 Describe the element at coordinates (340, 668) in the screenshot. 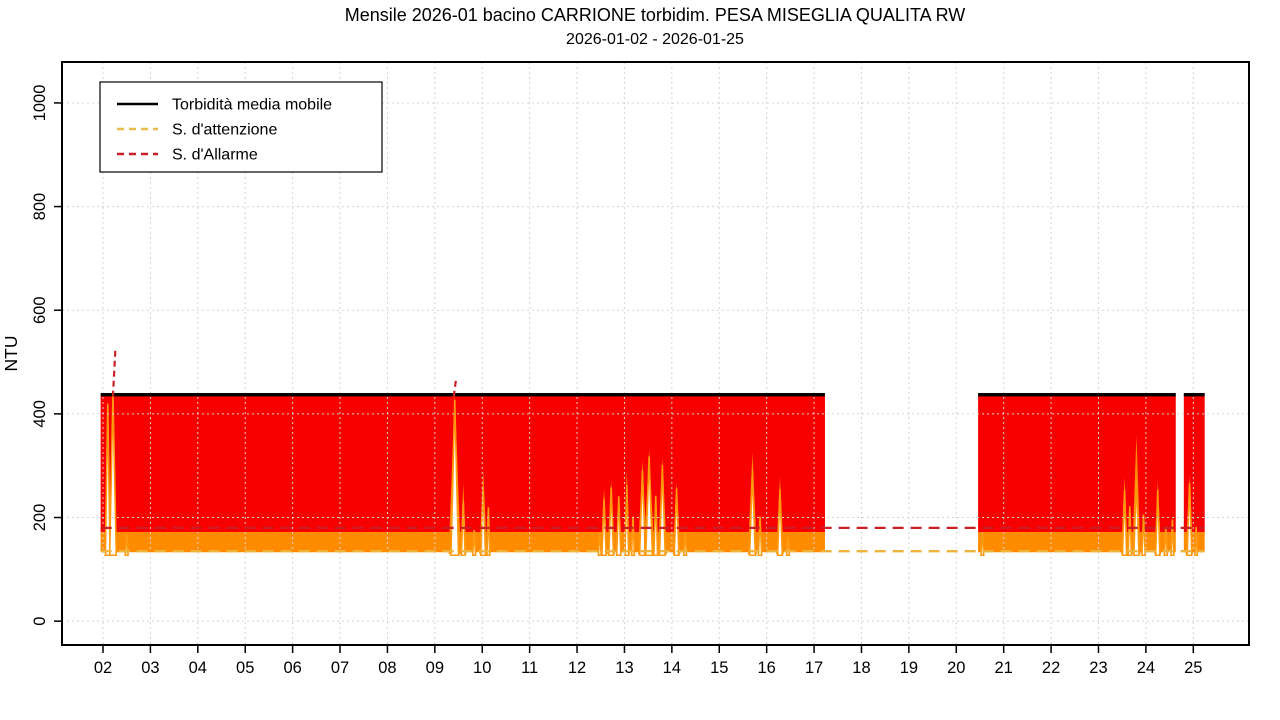

I see `x-tick-label: 07` at that location.